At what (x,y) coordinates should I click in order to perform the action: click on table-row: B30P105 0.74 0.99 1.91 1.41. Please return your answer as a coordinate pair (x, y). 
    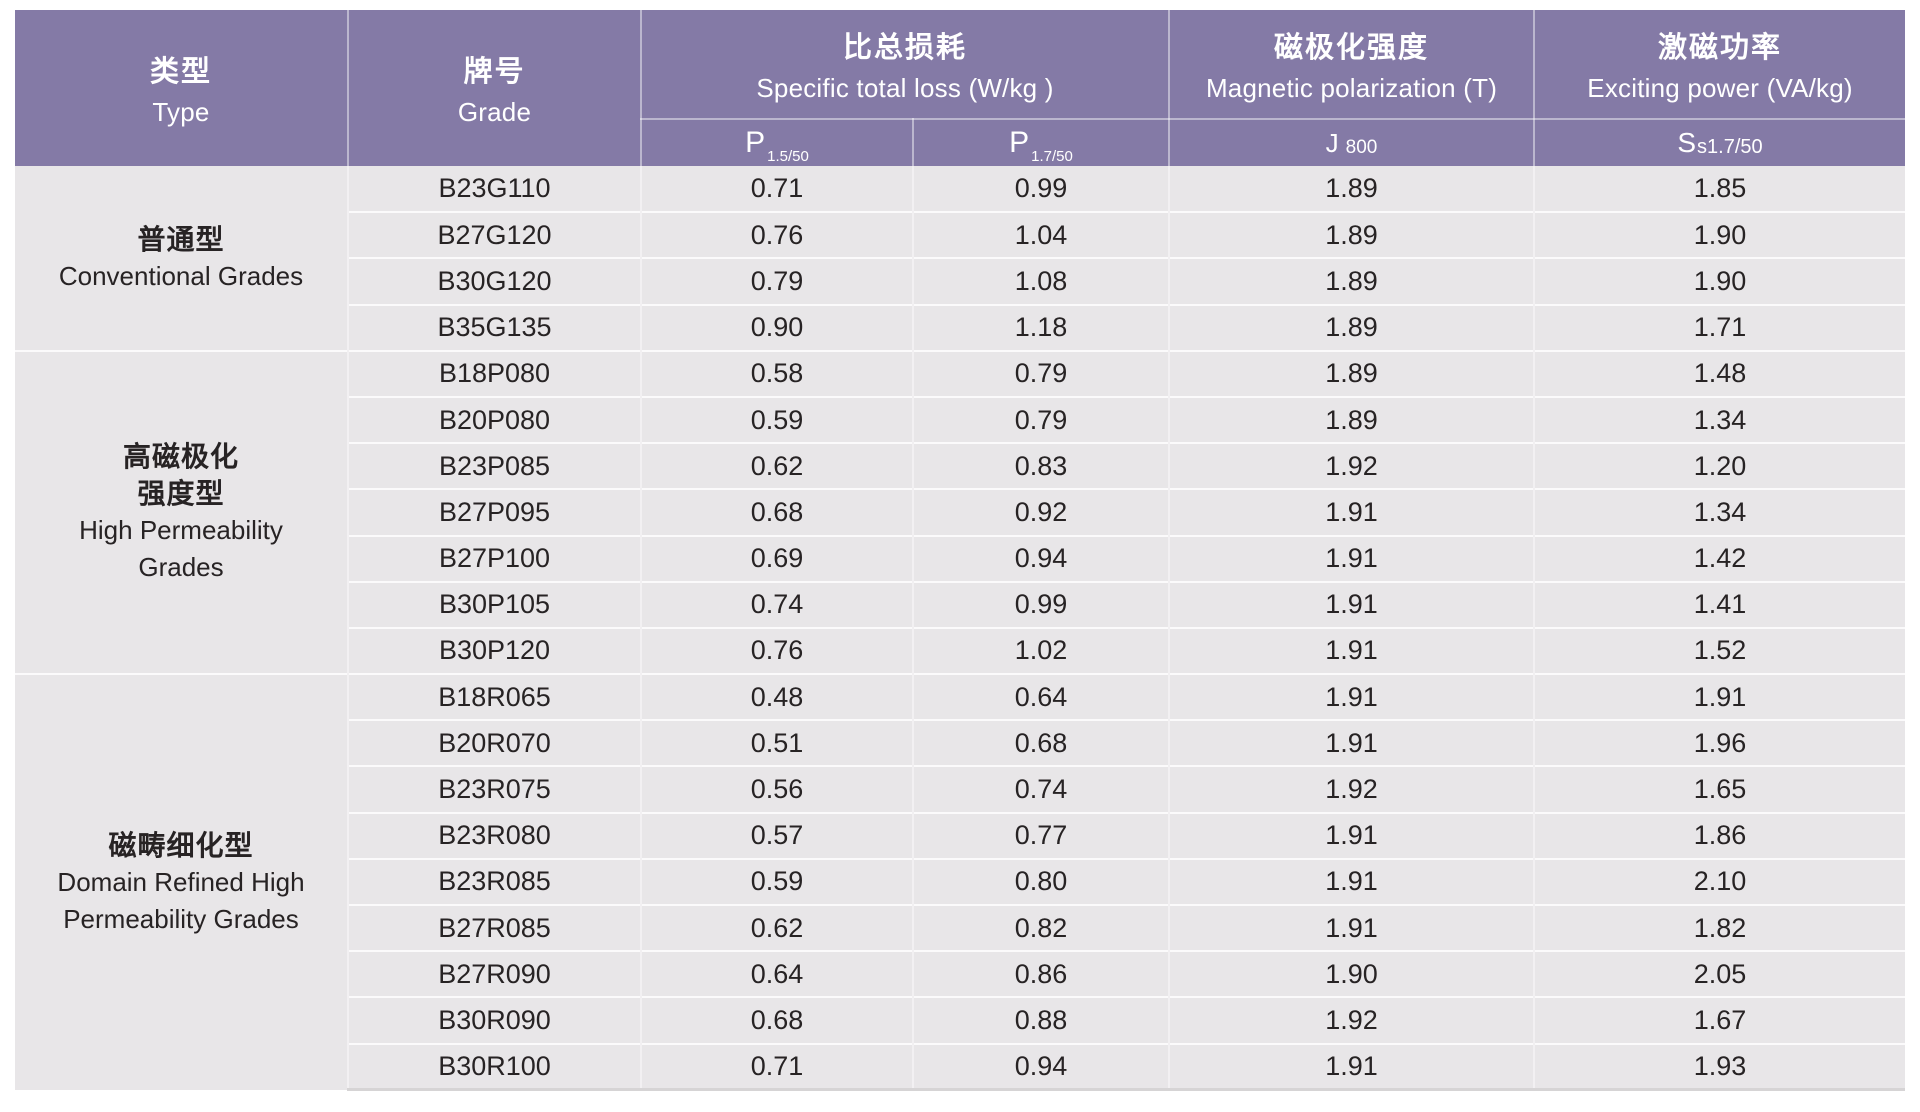
    Looking at the image, I should click on (960, 604).